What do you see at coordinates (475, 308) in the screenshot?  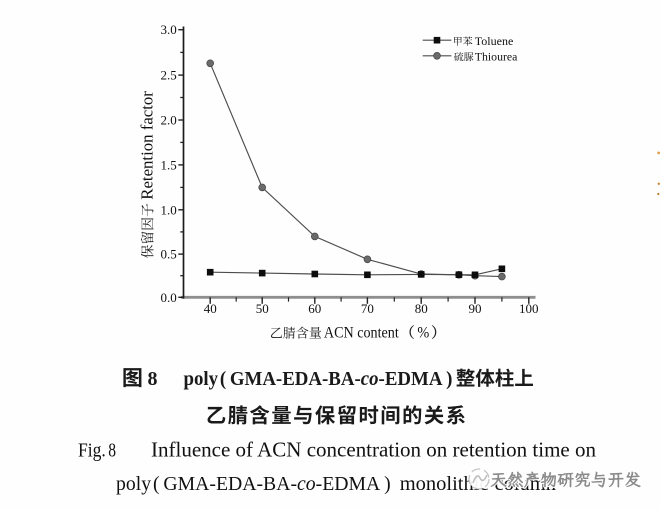 I see `svg-text: 90` at bounding box center [475, 308].